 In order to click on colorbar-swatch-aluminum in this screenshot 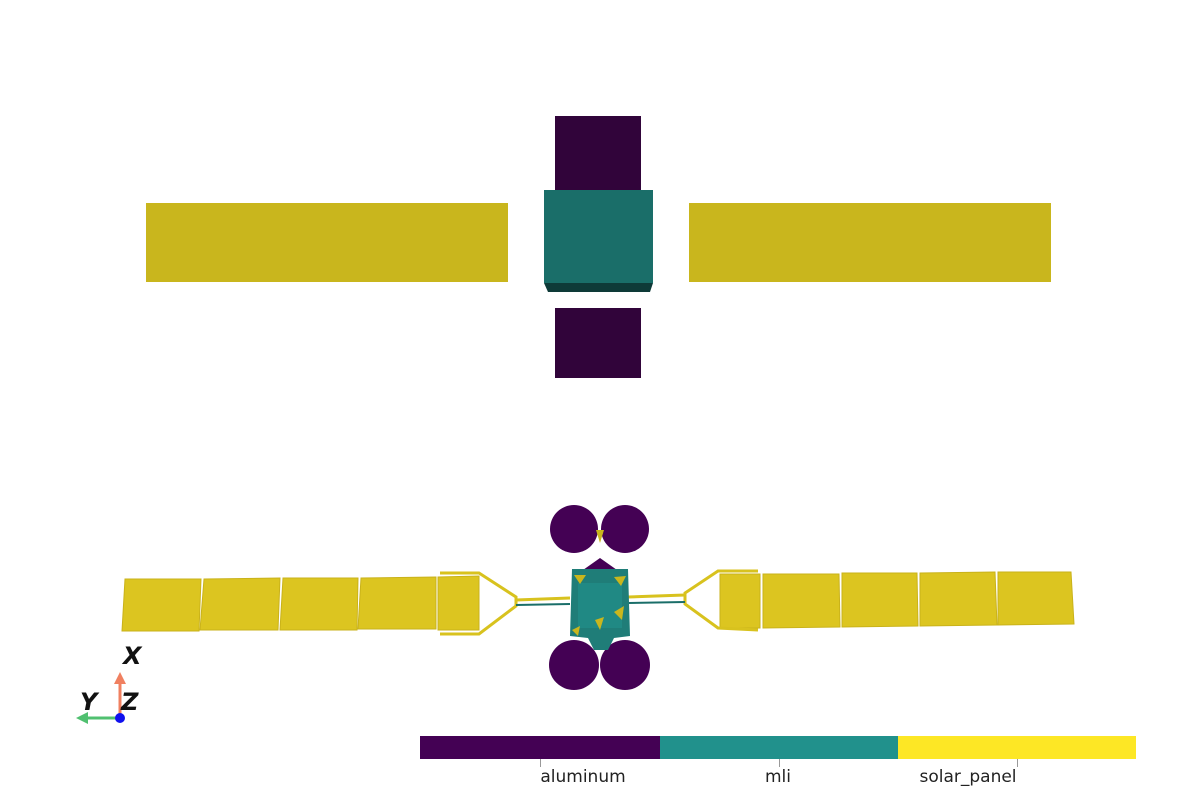, I will do `click(540, 747)`.